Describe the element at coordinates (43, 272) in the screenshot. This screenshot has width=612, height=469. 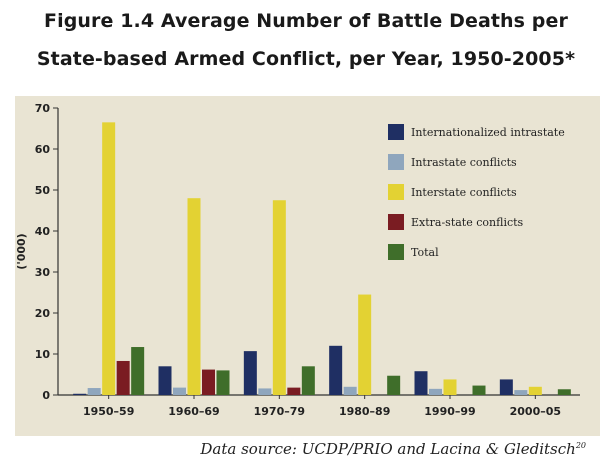
I see `y-tick-label: 30` at that location.